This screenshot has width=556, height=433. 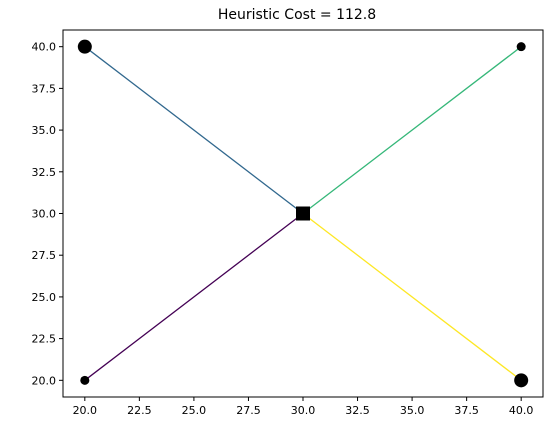 What do you see at coordinates (44, 172) in the screenshot?
I see `y-tick-label-5: 32.5` at bounding box center [44, 172].